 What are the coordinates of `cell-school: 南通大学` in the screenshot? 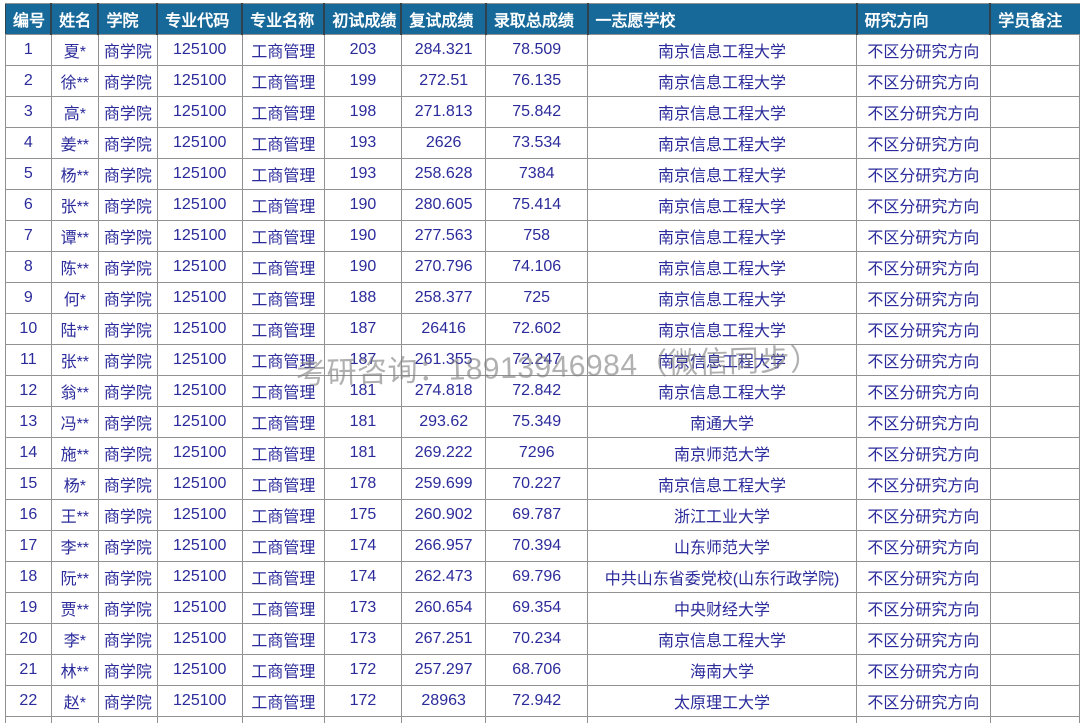 It's located at (722, 422).